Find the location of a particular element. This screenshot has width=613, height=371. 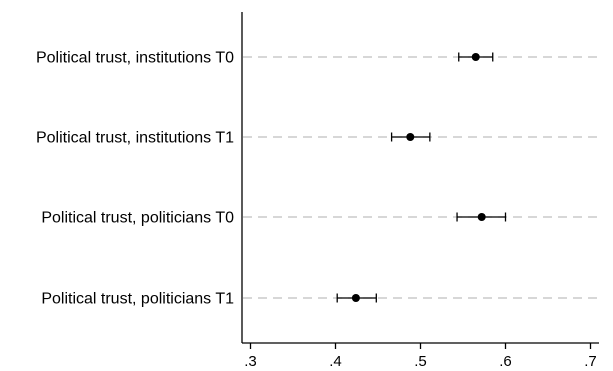

category-label: Political trust, politicians T0 is located at coordinates (137, 218).